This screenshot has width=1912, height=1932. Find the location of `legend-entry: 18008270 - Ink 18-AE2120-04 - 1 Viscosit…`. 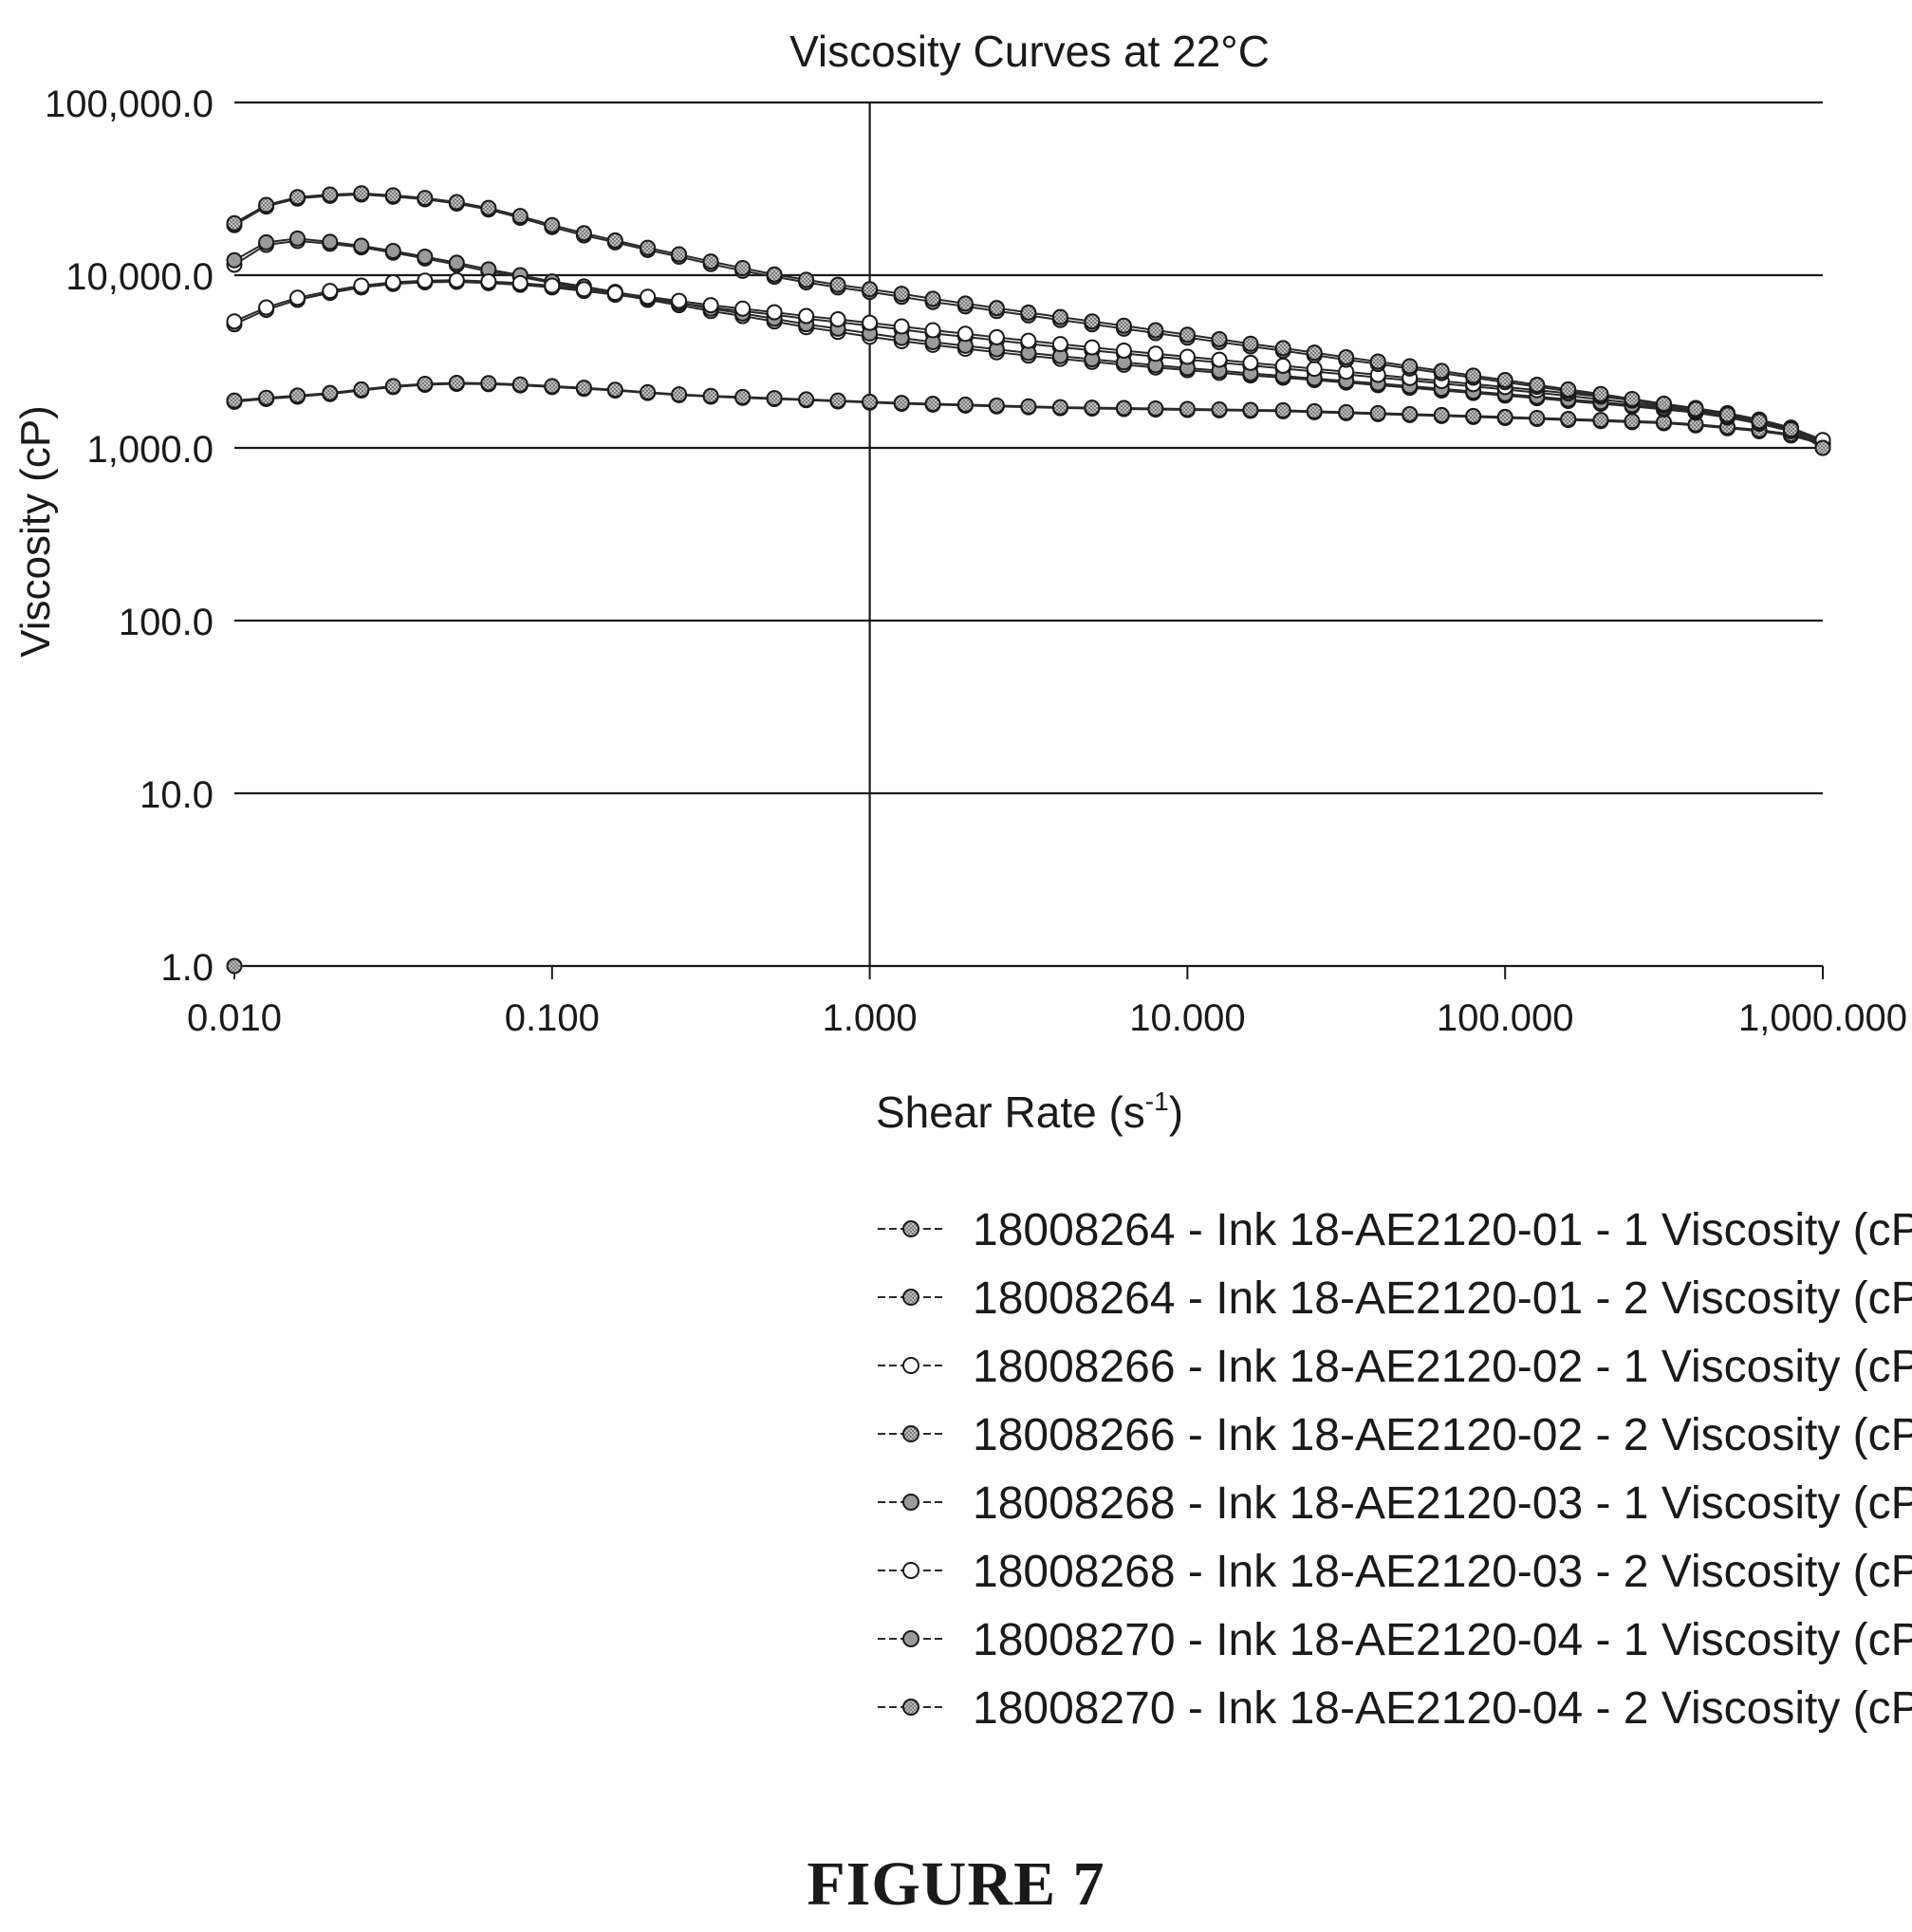

legend-entry: 18008270 - Ink 18-AE2120-04 - 1 Viscosit… is located at coordinates (1395, 1640).